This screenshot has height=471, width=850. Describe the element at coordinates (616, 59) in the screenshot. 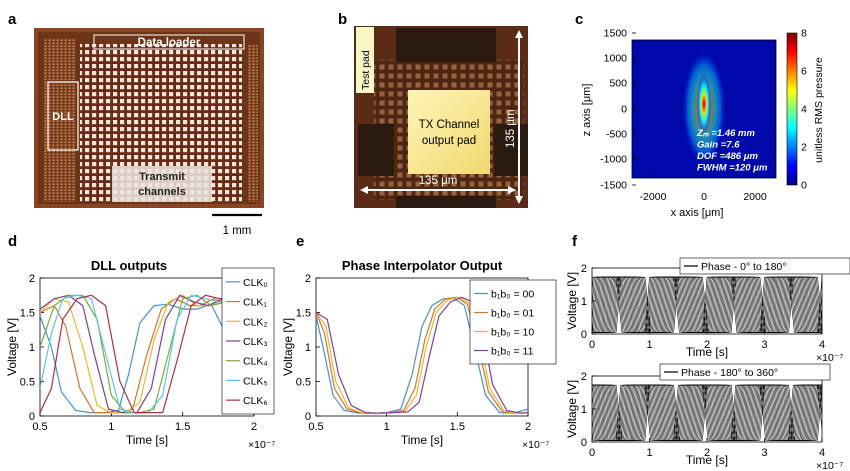

I see `c-ytick-label: 1000` at that location.